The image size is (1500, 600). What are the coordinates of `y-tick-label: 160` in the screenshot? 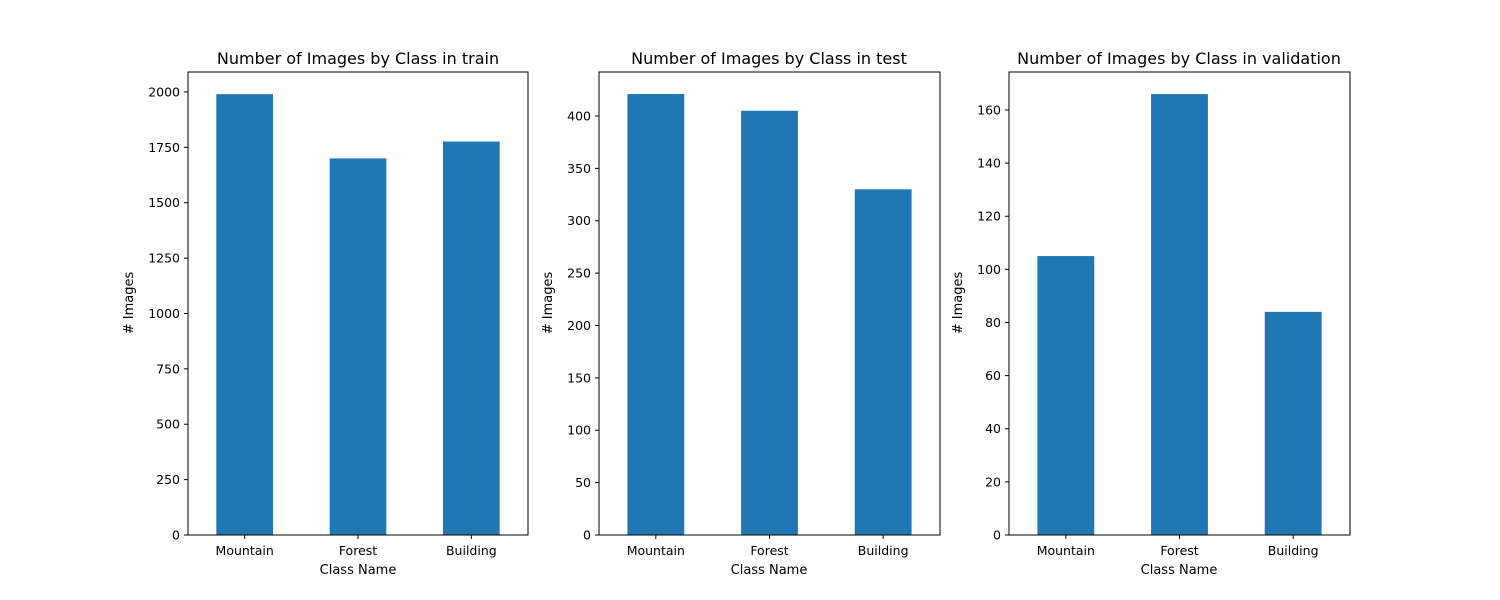 It's located at (989, 109).